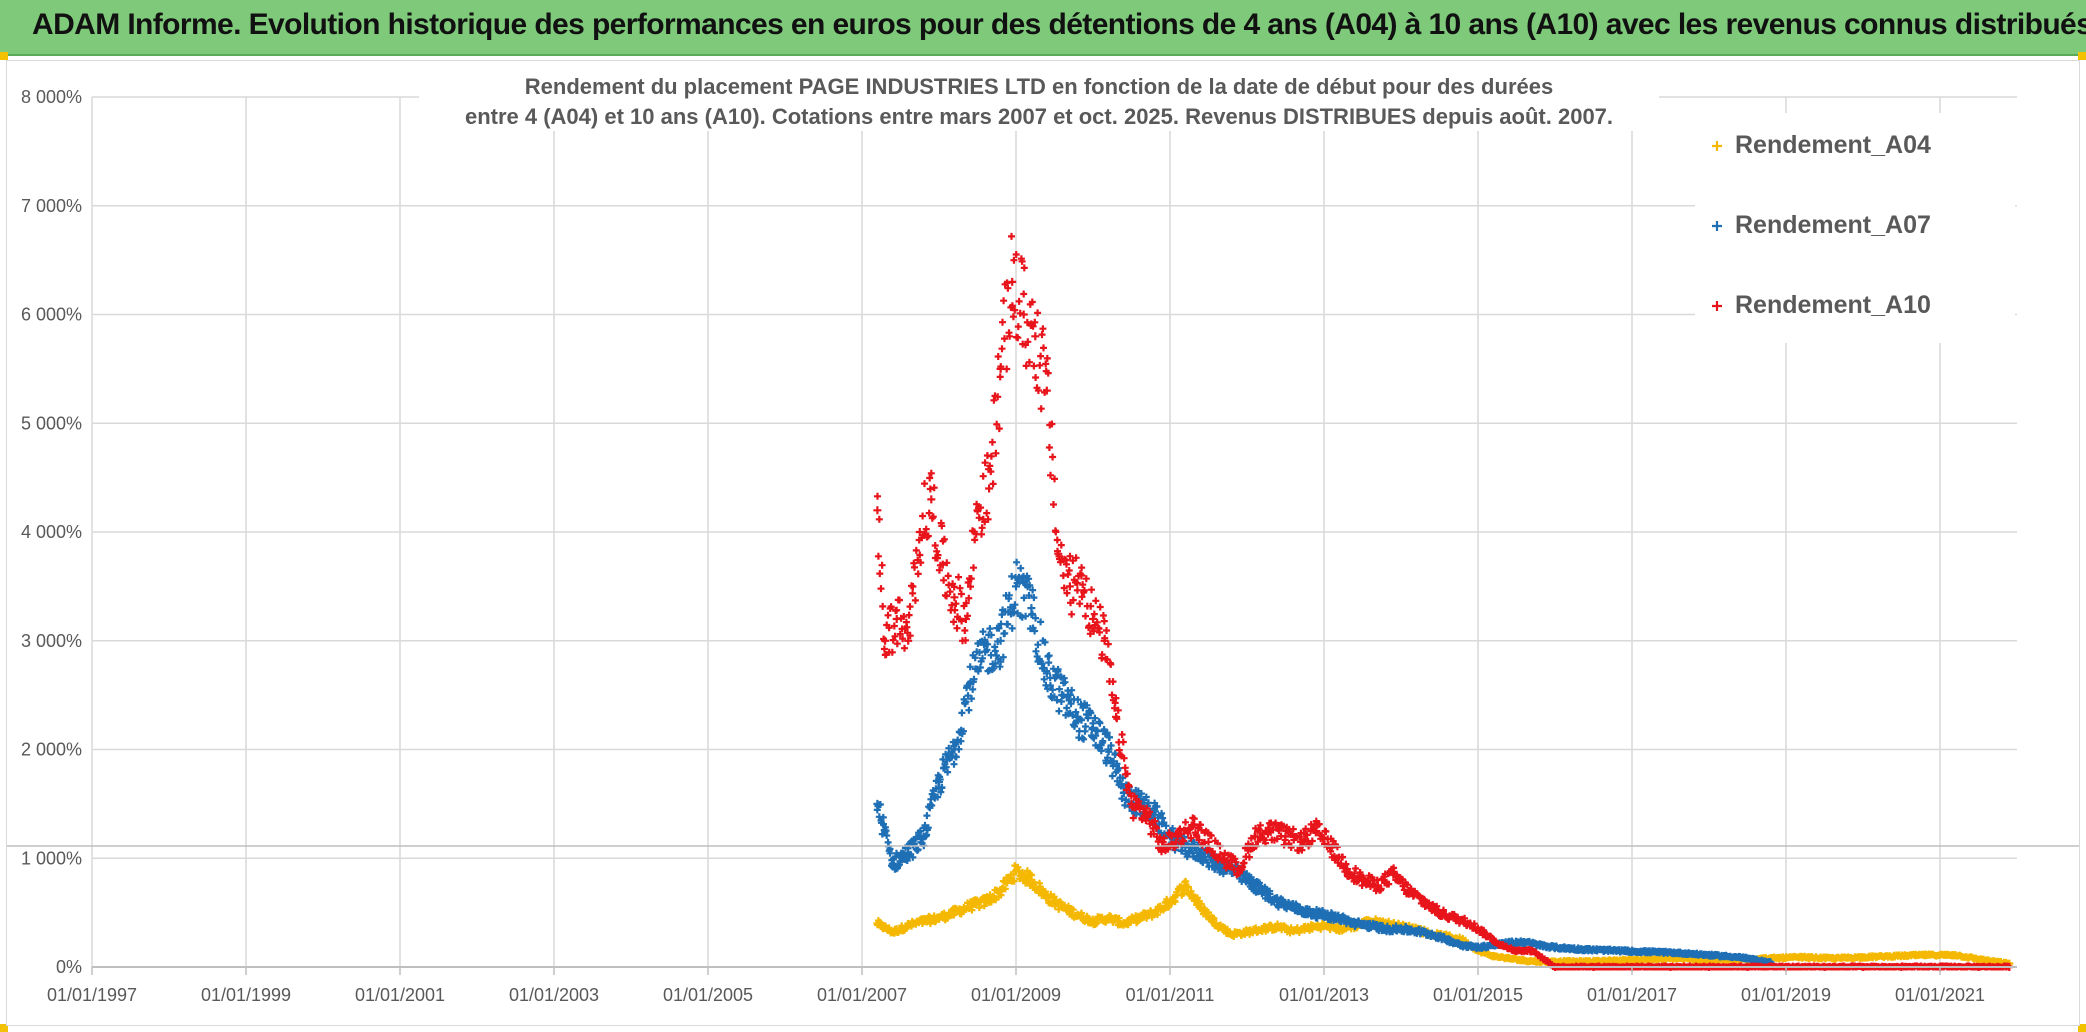 This screenshot has width=2086, height=1032. What do you see at coordinates (708, 995) in the screenshot?
I see `x-tick-label: 01/01/2005` at bounding box center [708, 995].